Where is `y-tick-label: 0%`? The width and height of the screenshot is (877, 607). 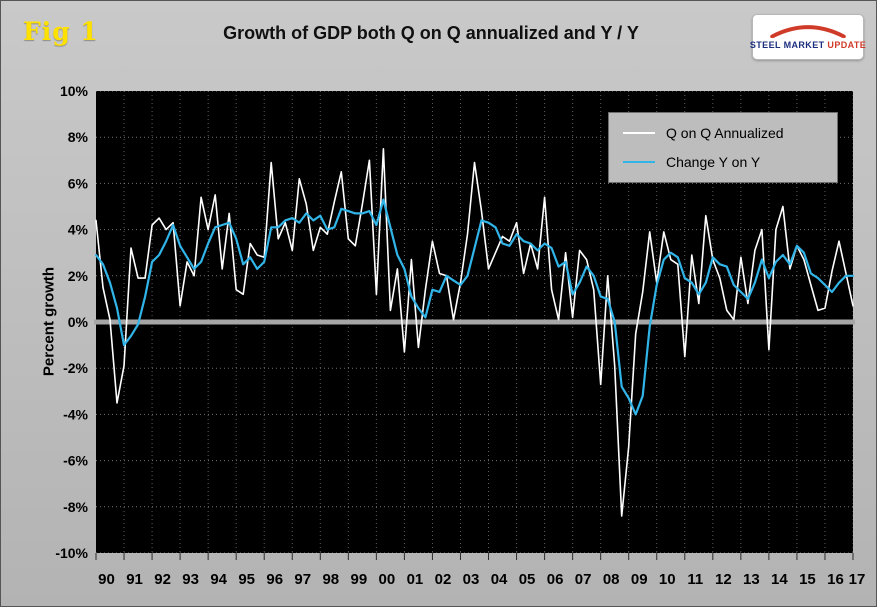
y-tick-label: 0% is located at coordinates (78, 322).